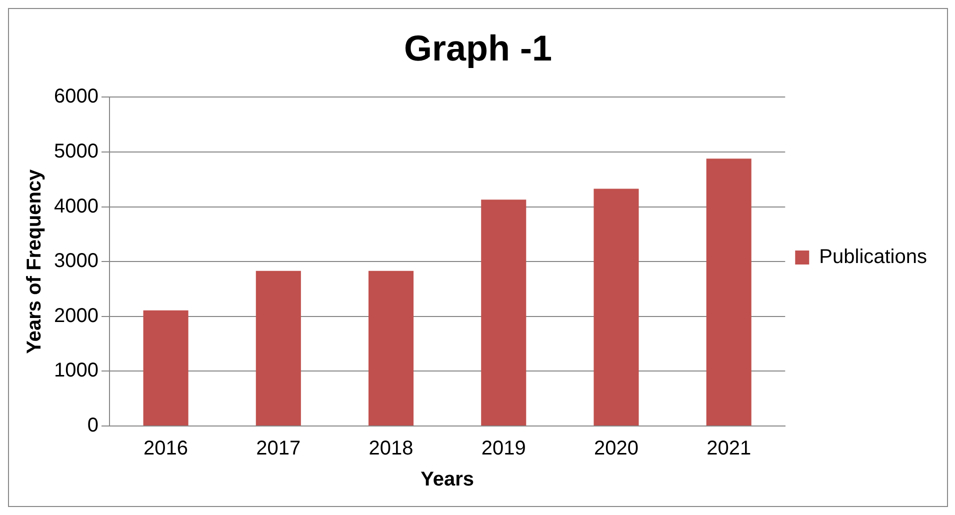  What do you see at coordinates (76, 206) in the screenshot?
I see `y-tick-label: 4000` at bounding box center [76, 206].